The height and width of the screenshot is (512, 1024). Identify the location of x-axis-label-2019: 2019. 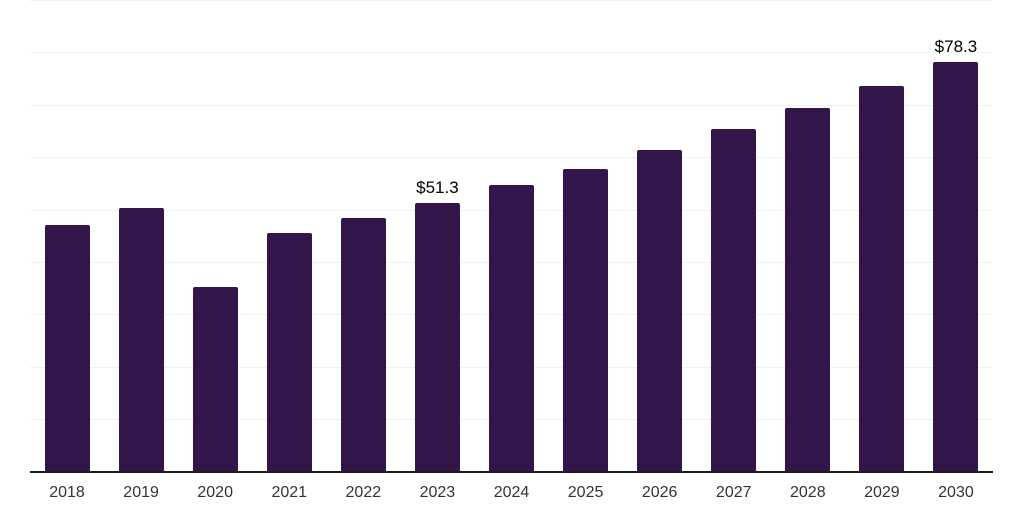
(141, 492).